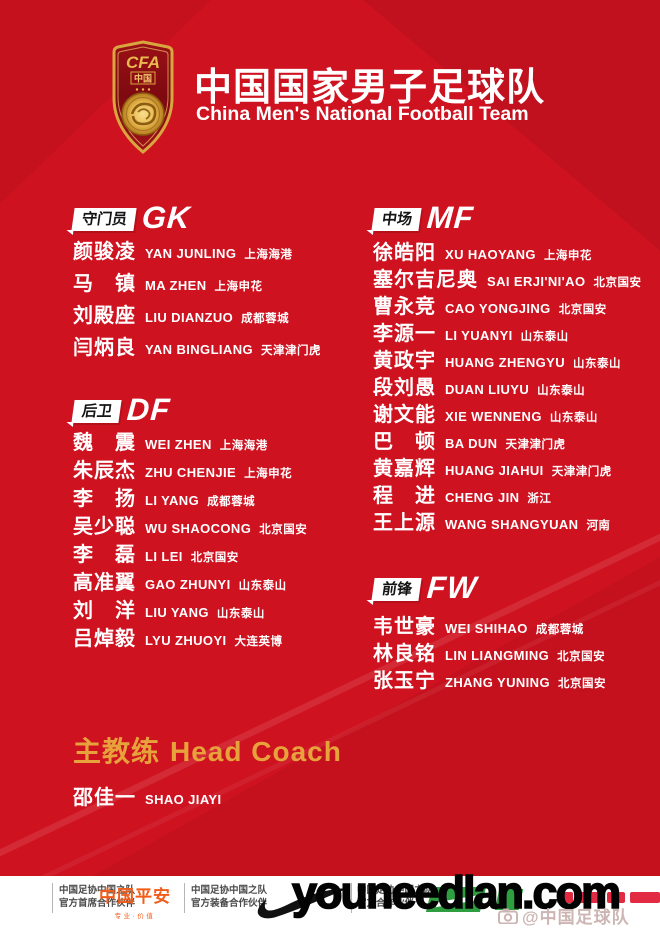  What do you see at coordinates (498, 308) in the screenshot?
I see `player-name-en: CAO YONGJING` at bounding box center [498, 308].